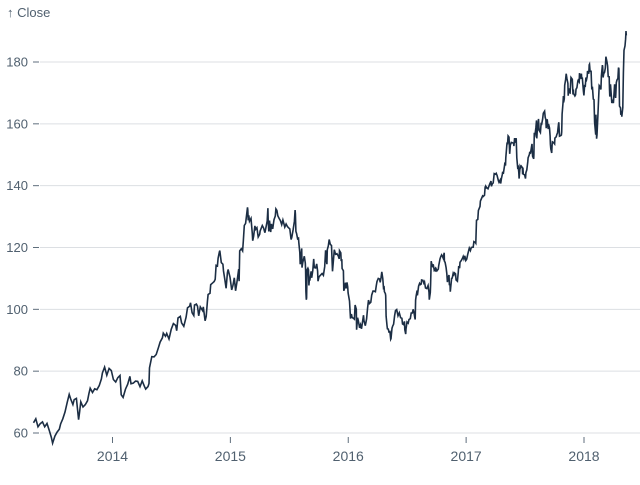 This screenshot has height=485, width=640. What do you see at coordinates (17, 123) in the screenshot?
I see `y-tick-label: 160` at bounding box center [17, 123].